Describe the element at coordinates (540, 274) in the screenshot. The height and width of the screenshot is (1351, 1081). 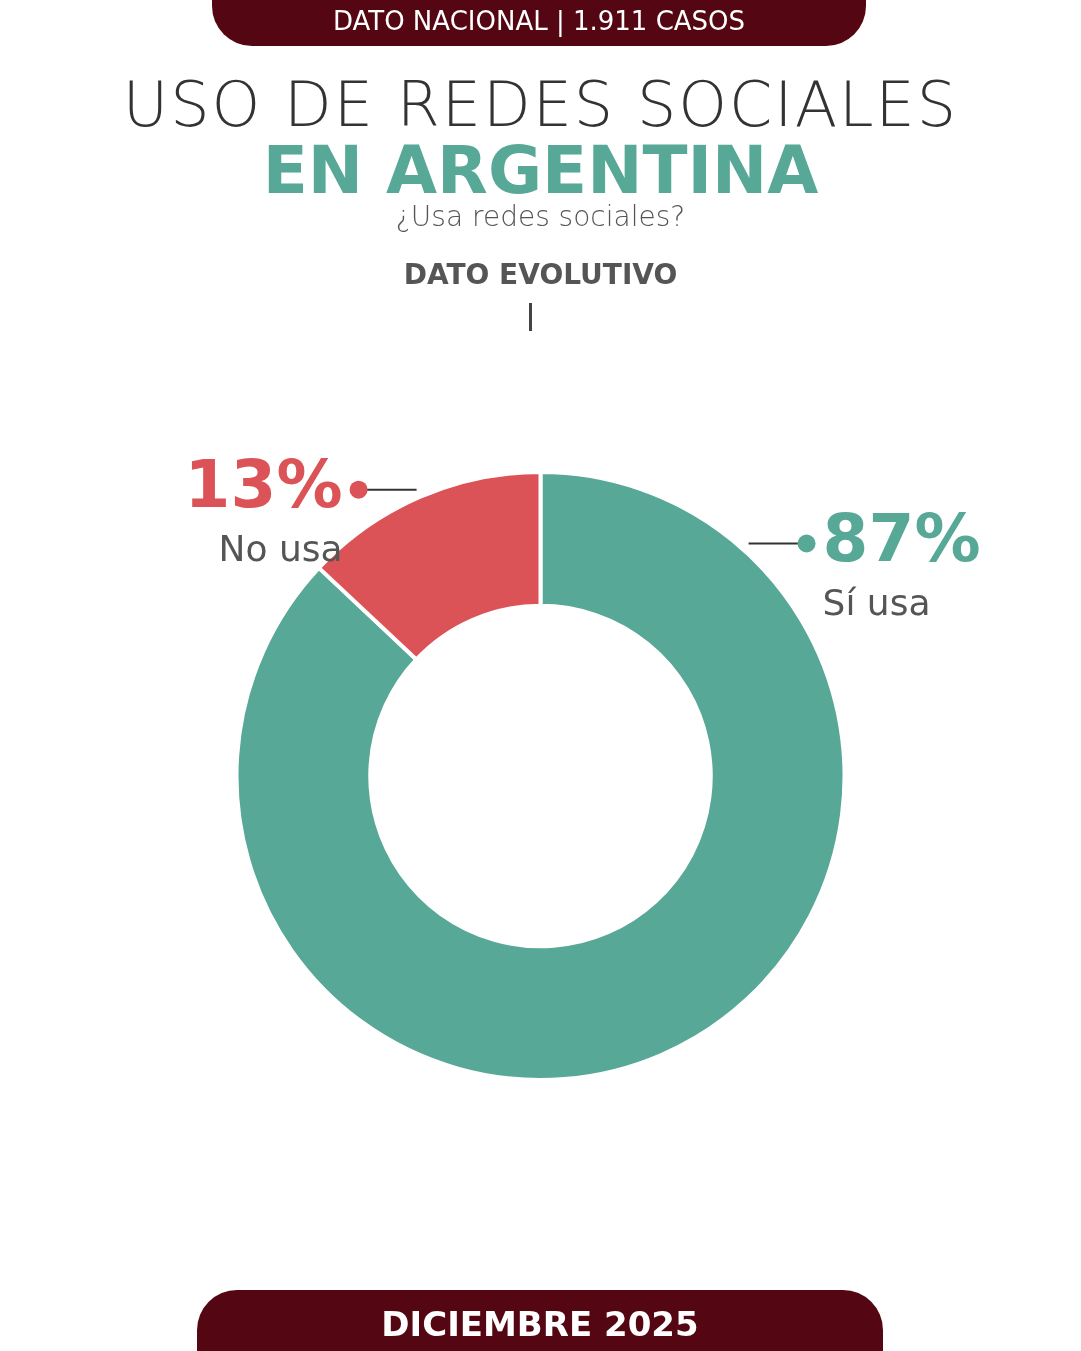
I see `text: DATO EVOLUTIVO` at that location.